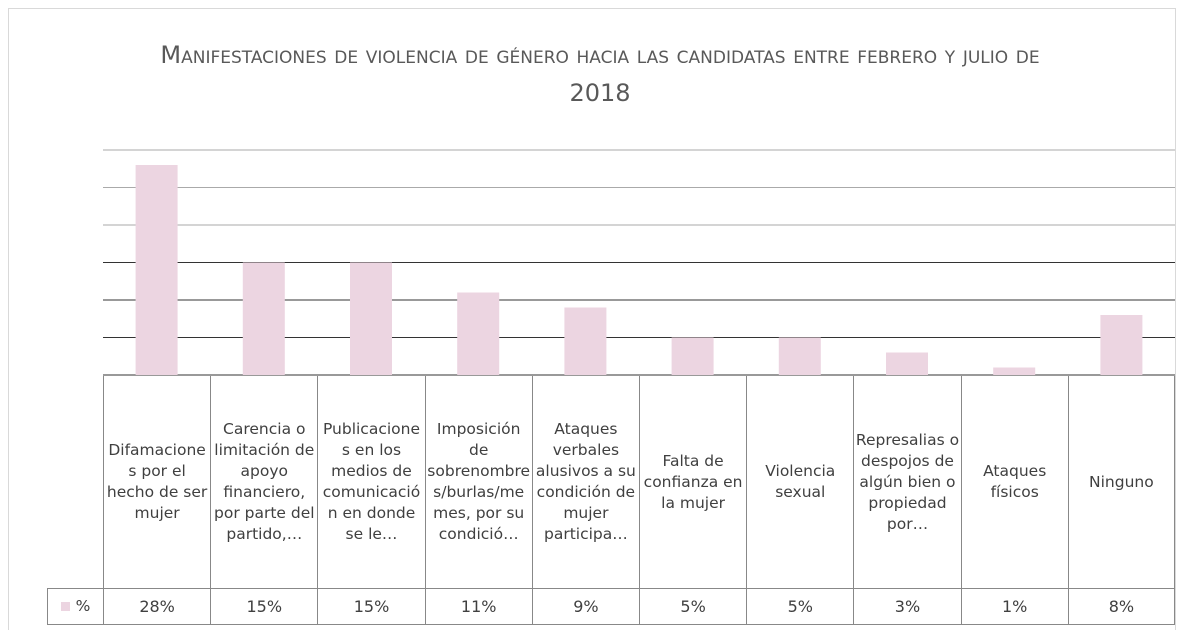  I want to click on legend-swatch, so click(65, 606).